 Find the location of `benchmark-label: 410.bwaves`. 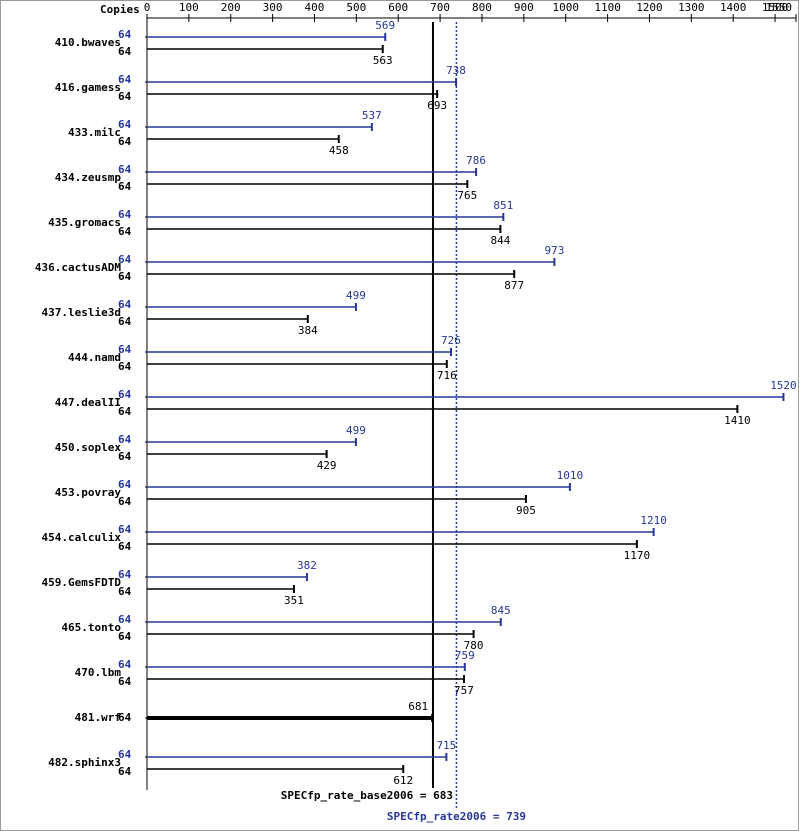

benchmark-label: 410.bwaves is located at coordinates (88, 42).